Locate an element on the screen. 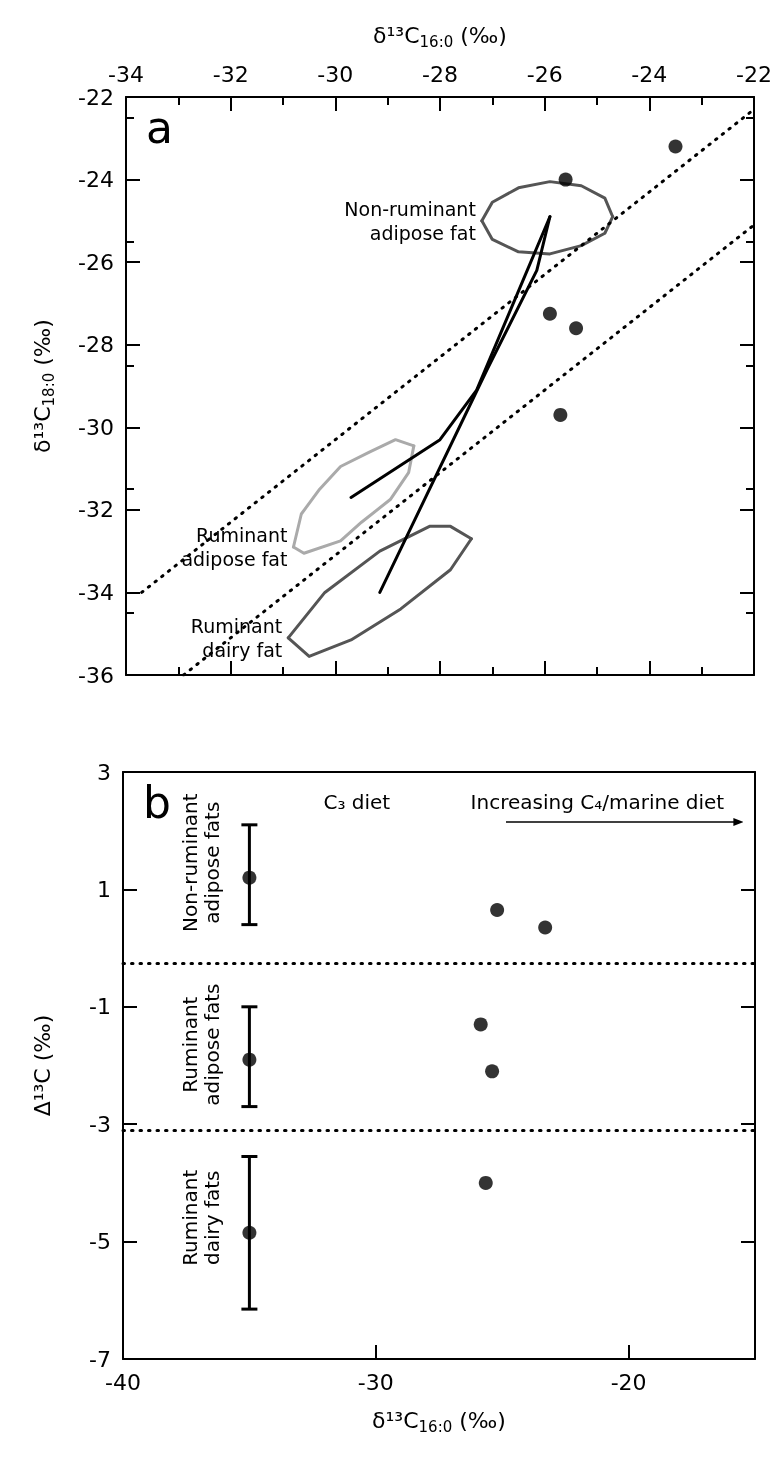 This screenshot has width=780, height=1458. y-tick-label: 3 is located at coordinates (104, 772).